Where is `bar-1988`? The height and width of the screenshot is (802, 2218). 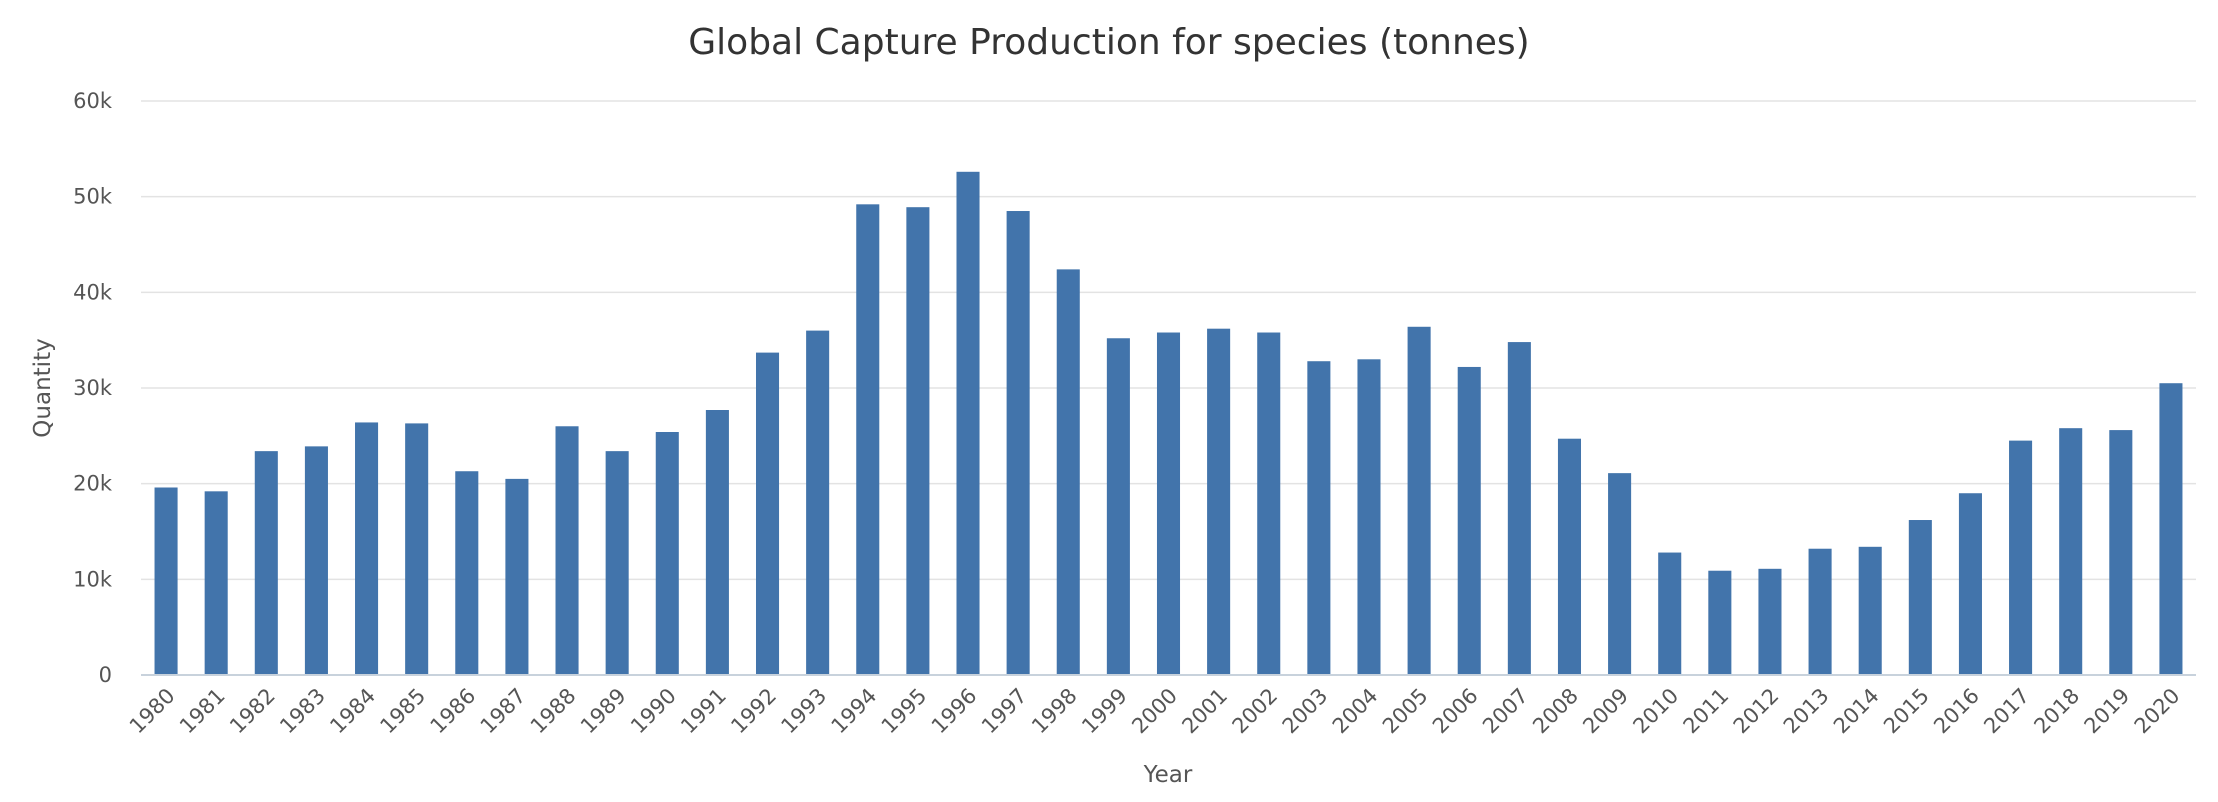 bar-1988 is located at coordinates (567, 550).